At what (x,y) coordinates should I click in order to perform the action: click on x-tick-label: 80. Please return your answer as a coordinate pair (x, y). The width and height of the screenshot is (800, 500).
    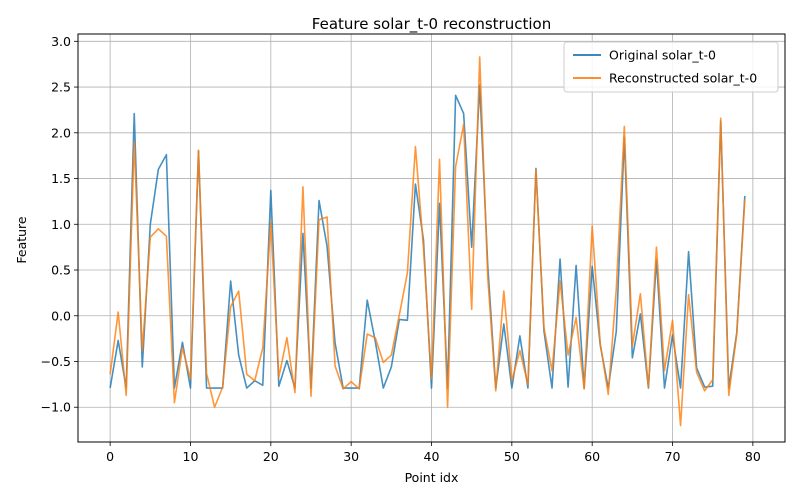
    Looking at the image, I should click on (753, 456).